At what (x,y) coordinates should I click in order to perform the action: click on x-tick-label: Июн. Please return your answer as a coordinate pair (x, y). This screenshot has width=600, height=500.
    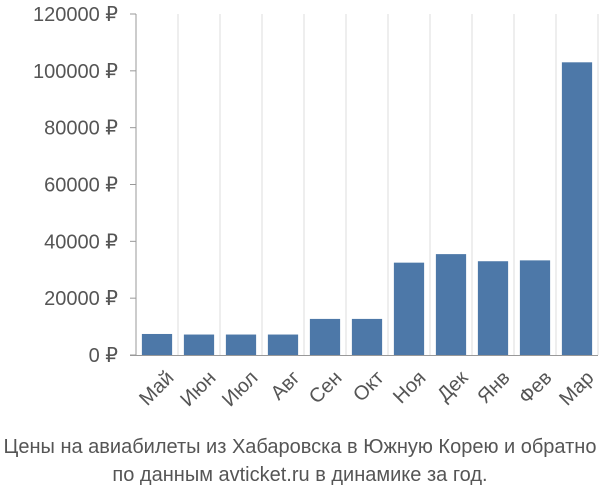
    Looking at the image, I should click on (198, 389).